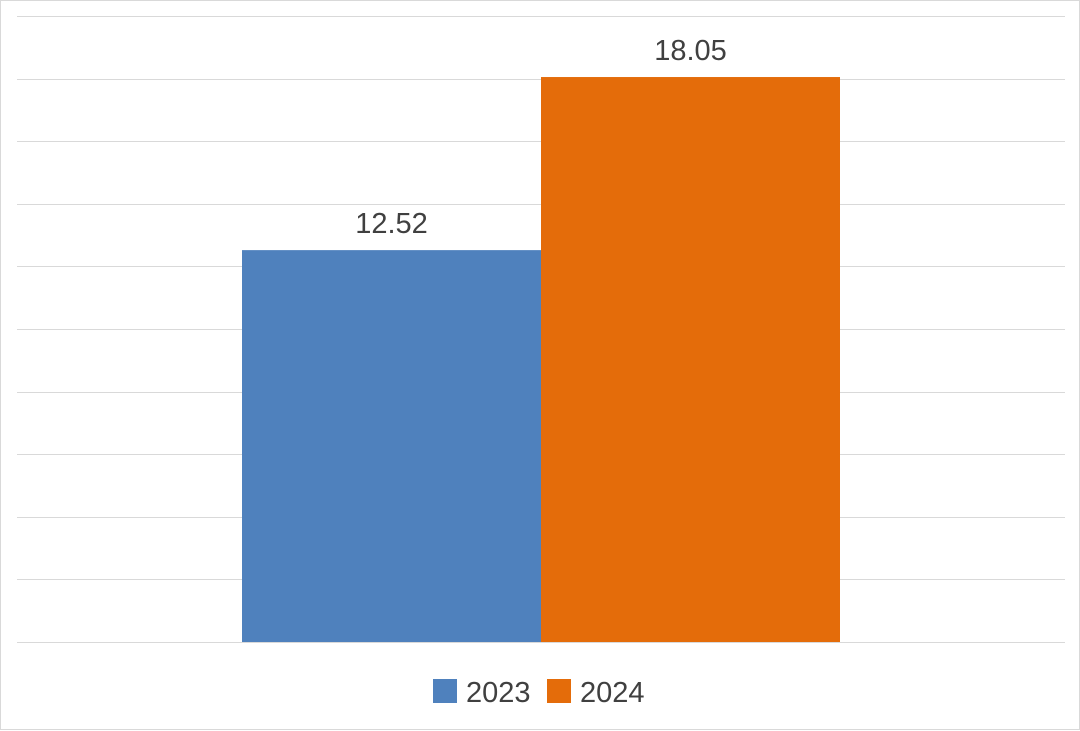 Image resolution: width=1080 pixels, height=731 pixels. Describe the element at coordinates (391, 446) in the screenshot. I see `bar-2023` at that location.